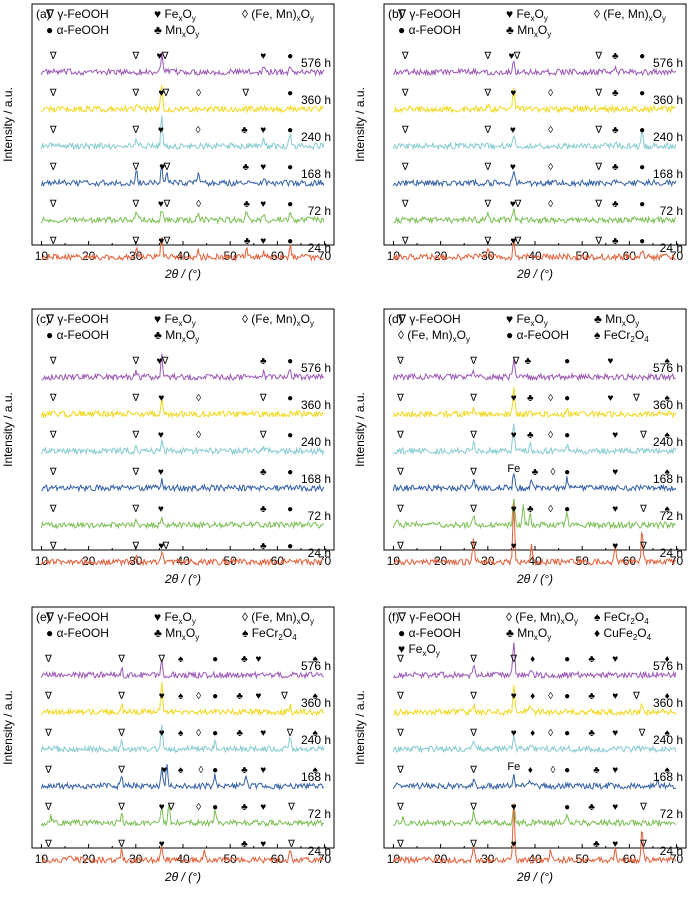 The image size is (700, 905). What do you see at coordinates (360, 727) in the screenshot?
I see `y-axis-label: Intensity / a.u.` at bounding box center [360, 727].